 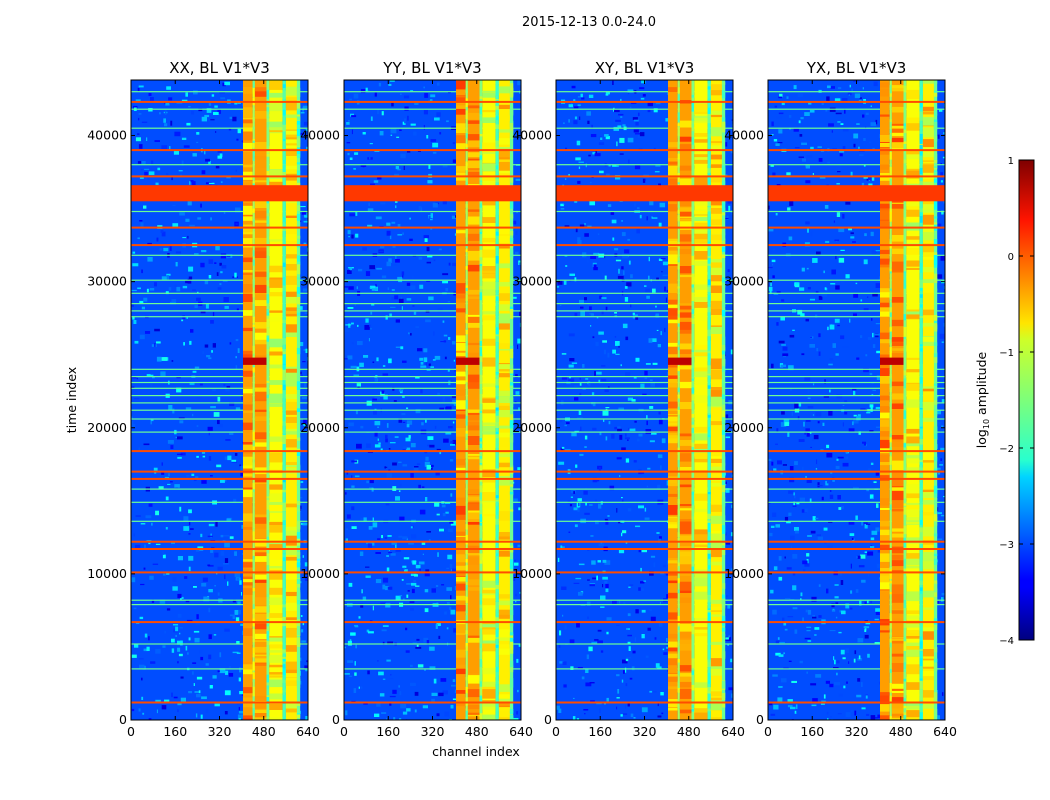 I want to click on hot-time-row, so click(x=644, y=471).